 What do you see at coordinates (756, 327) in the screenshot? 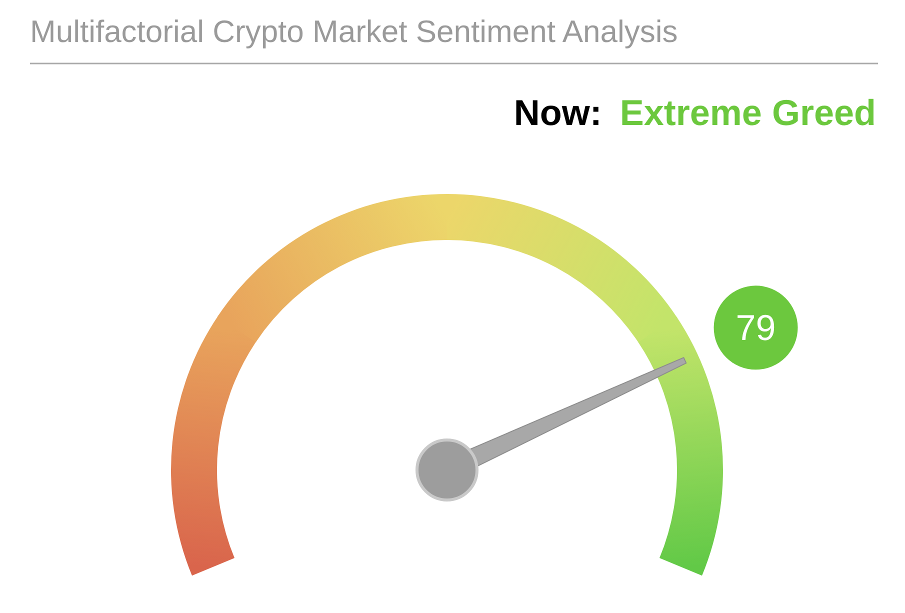
I see `data-label: 79` at bounding box center [756, 327].